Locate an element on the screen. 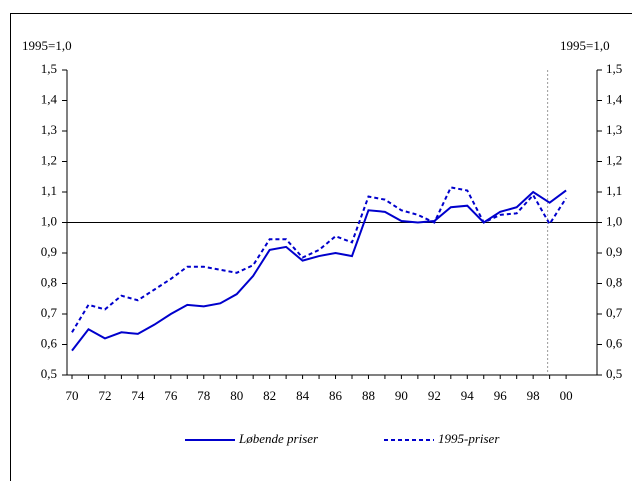  y2-axis-label: 1995=1,0 is located at coordinates (585, 45).